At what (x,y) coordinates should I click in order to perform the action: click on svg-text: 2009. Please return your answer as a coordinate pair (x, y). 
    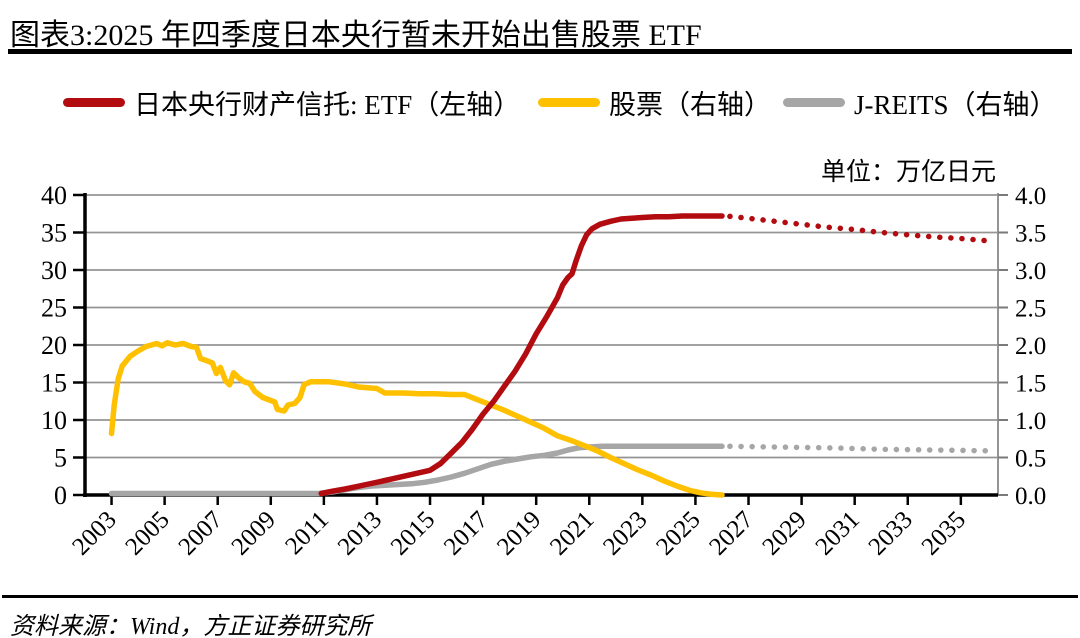
    Looking at the image, I should click on (254, 533).